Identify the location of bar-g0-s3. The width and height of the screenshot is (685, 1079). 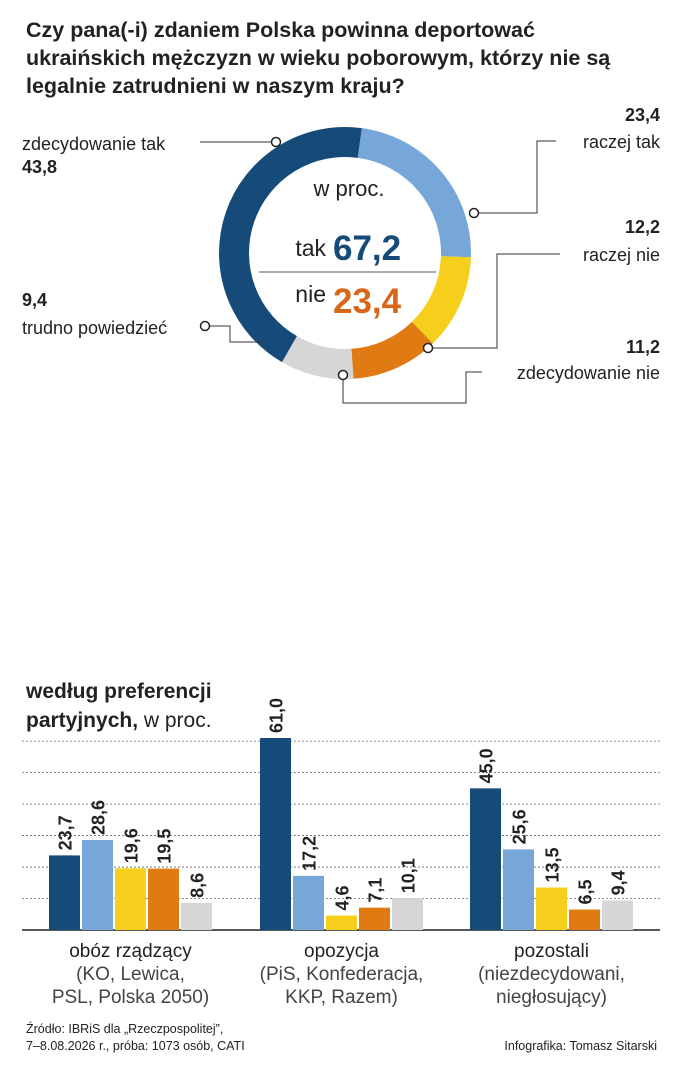
(163, 899).